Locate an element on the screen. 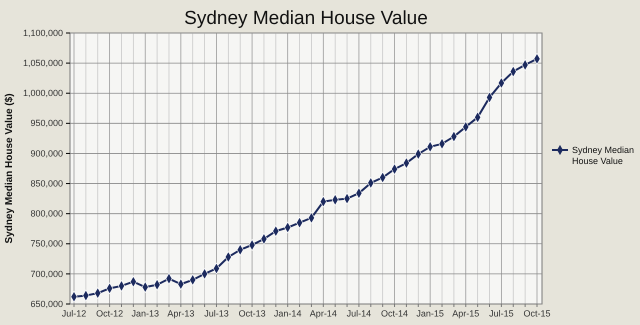 The height and width of the screenshot is (325, 640). y-tick-label: 1,000,000 is located at coordinates (42, 93).